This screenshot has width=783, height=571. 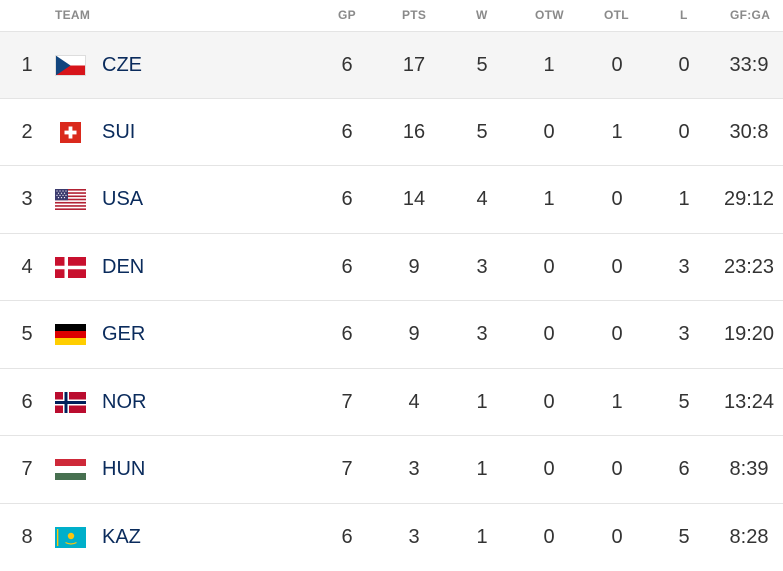 What do you see at coordinates (749, 132) in the screenshot?
I see `goals-for-against: 30:8` at bounding box center [749, 132].